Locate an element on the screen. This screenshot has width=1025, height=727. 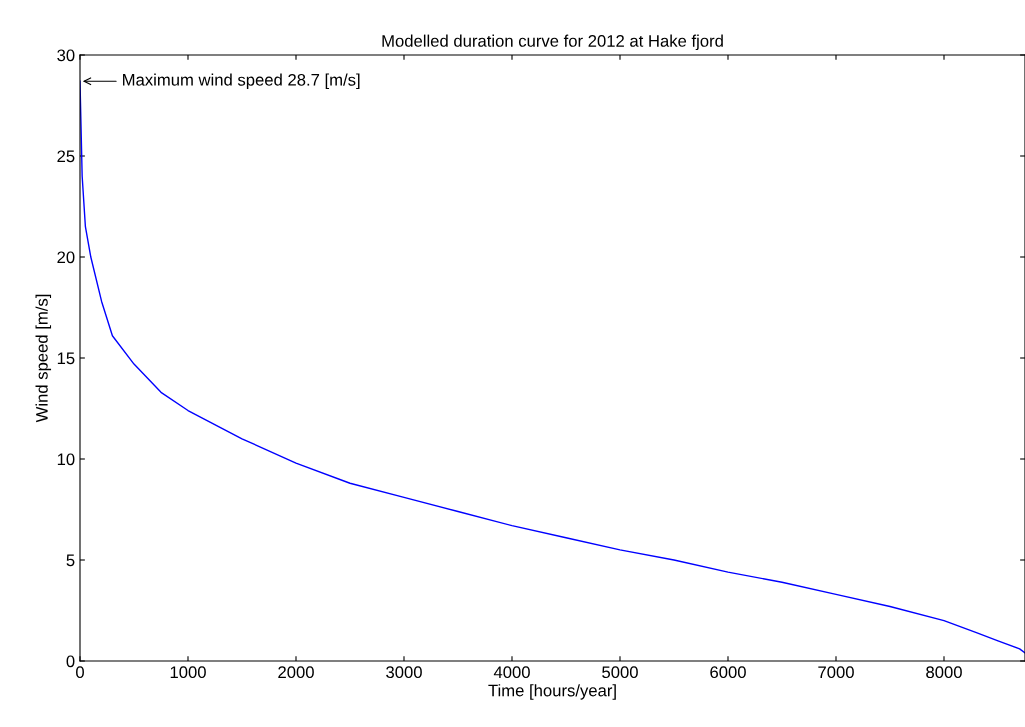
y-axis-title: Wind speed [m/s] is located at coordinates (43, 358).